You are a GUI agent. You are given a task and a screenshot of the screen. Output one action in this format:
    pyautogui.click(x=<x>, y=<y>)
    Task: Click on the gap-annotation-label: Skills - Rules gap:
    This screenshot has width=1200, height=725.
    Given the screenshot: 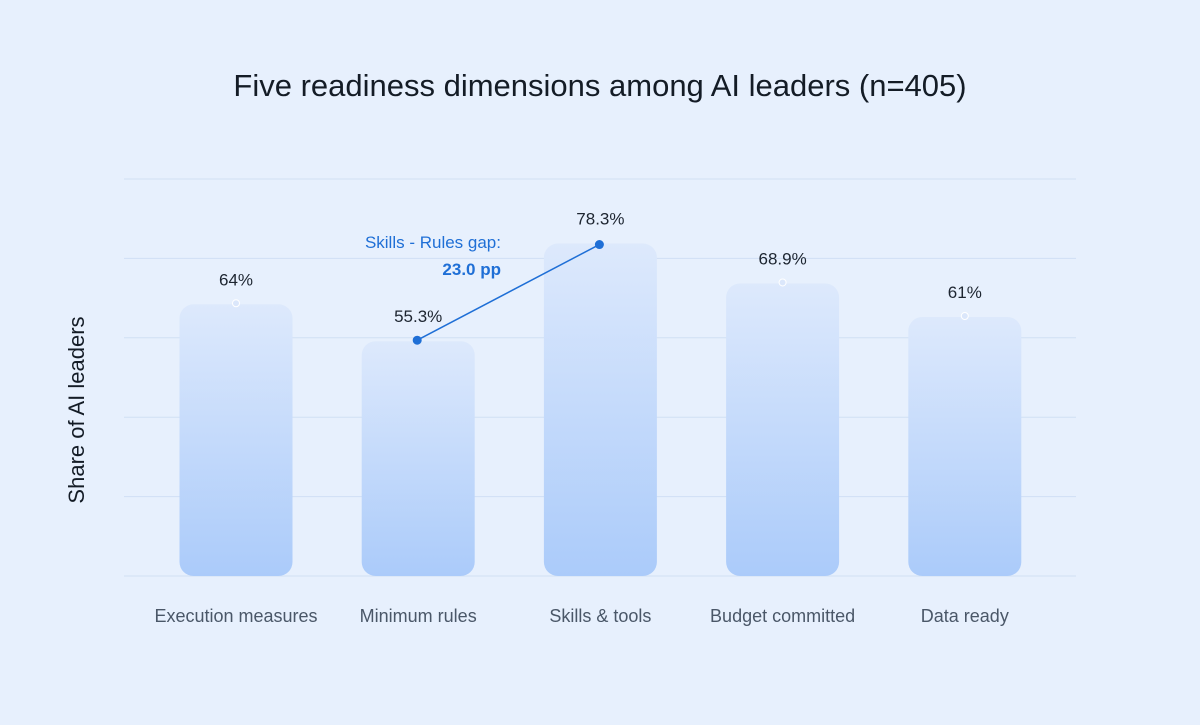 What is the action you would take?
    pyautogui.click(x=433, y=242)
    